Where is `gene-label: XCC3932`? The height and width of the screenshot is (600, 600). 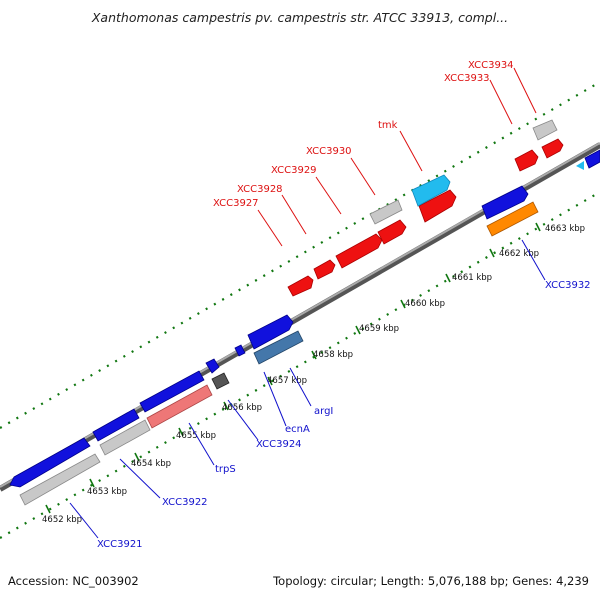
gene-label: XCC3932 is located at coordinates (568, 285).